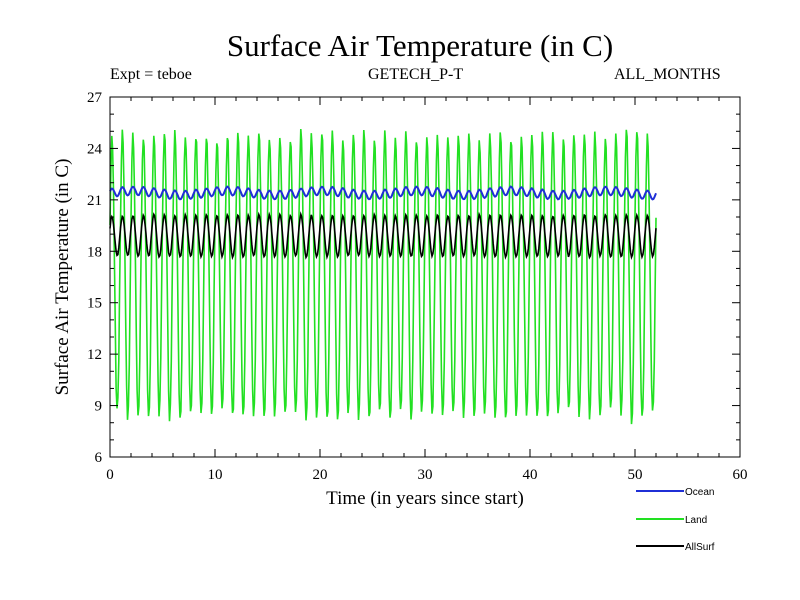 The width and height of the screenshot is (800, 600). I want to click on legend-label-land: Land, so click(696, 520).